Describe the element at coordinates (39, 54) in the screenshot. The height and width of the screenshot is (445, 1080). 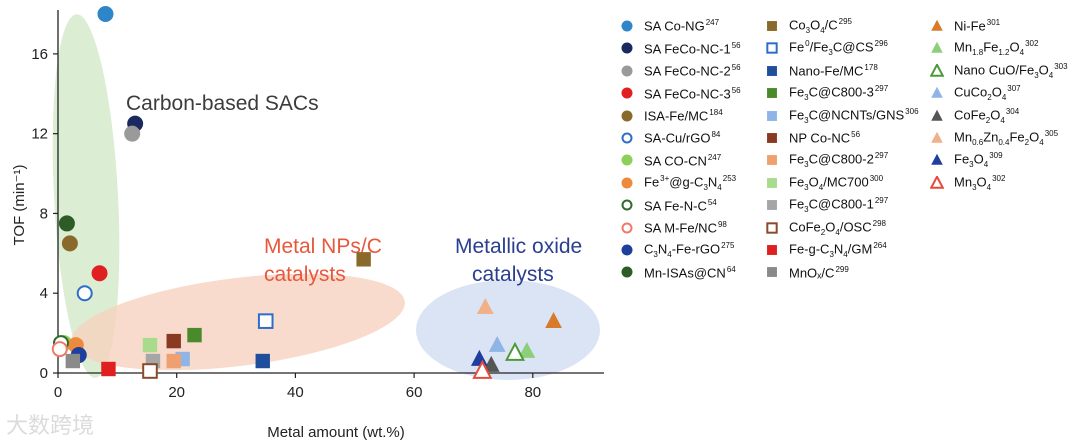
I see `y-tick-label: 16` at that location.